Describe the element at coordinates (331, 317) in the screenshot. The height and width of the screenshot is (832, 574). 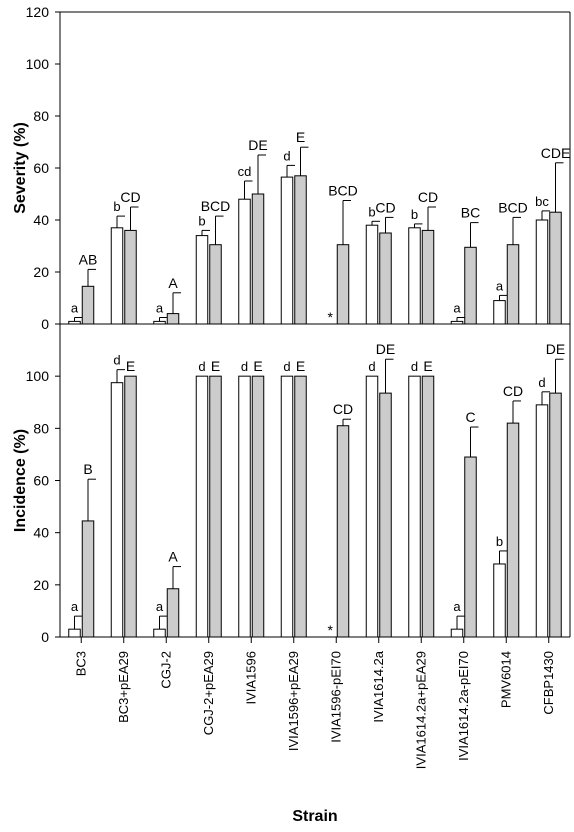
I see `severity-missing-marker: *` at that location.